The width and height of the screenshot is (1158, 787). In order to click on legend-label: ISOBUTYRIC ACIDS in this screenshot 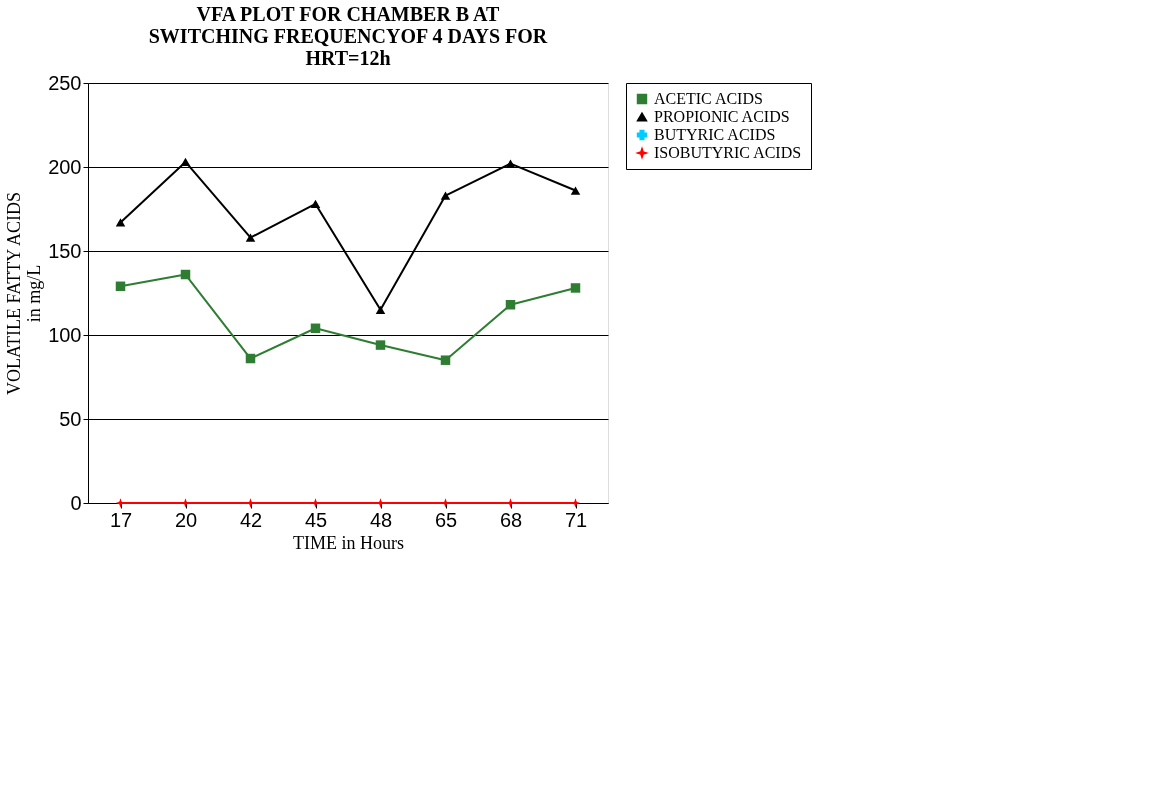, I will do `click(728, 152)`.